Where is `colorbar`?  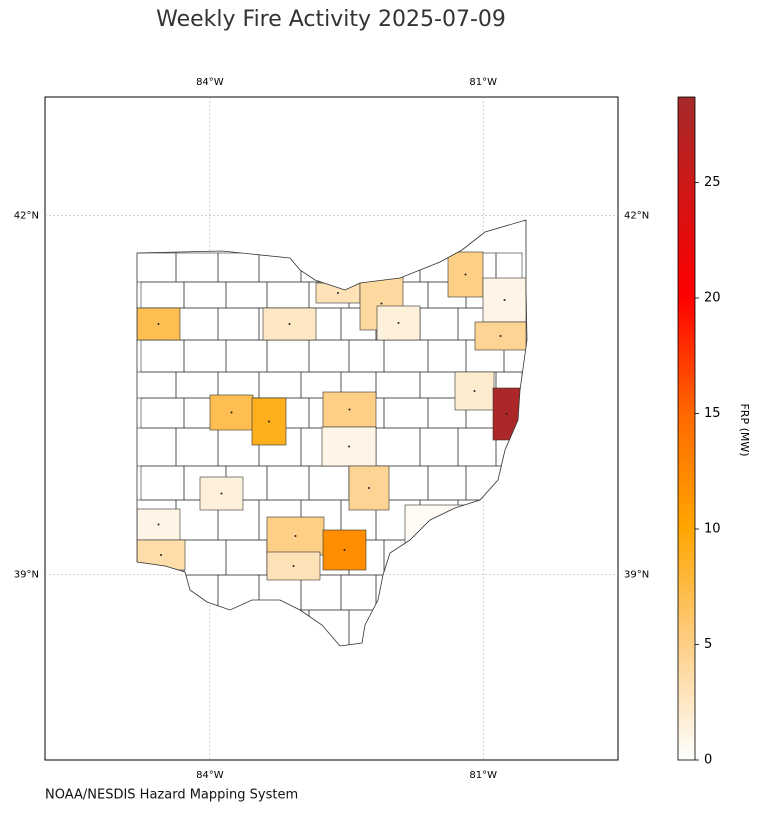
colorbar is located at coordinates (686, 428).